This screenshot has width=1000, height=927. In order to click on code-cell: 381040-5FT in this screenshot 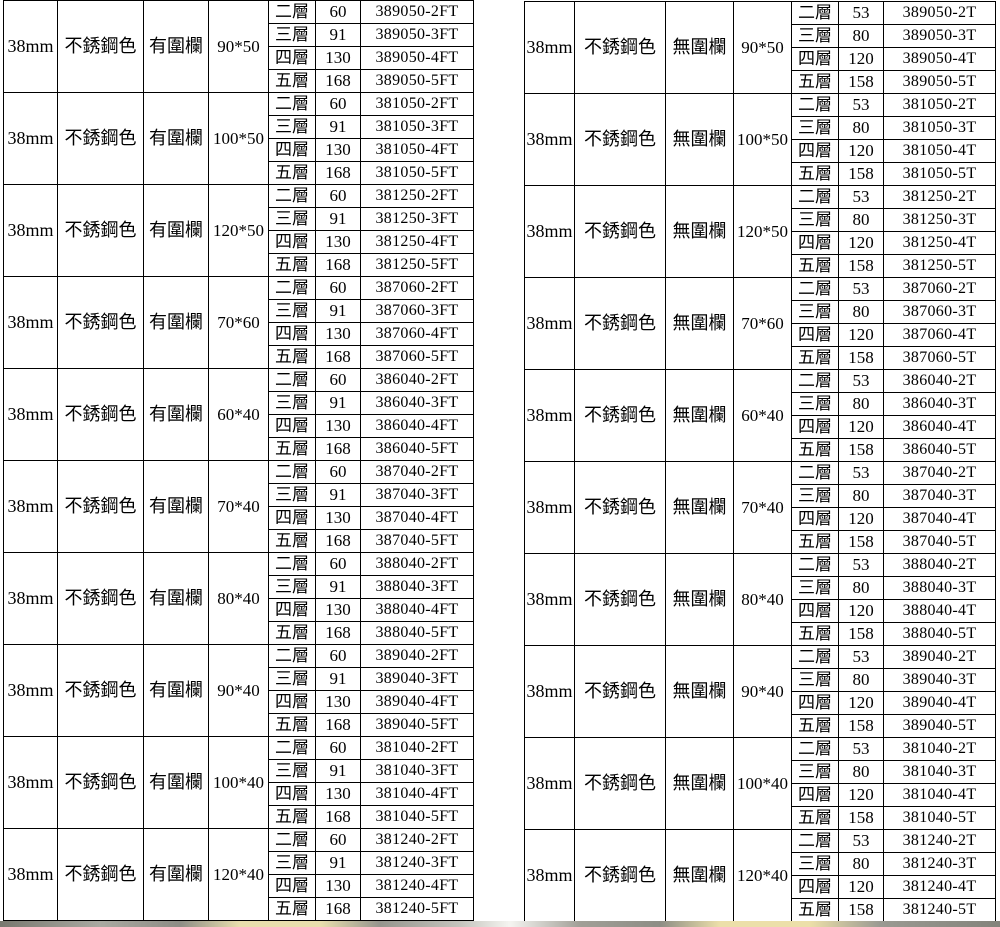, I will do `click(417, 817)`.